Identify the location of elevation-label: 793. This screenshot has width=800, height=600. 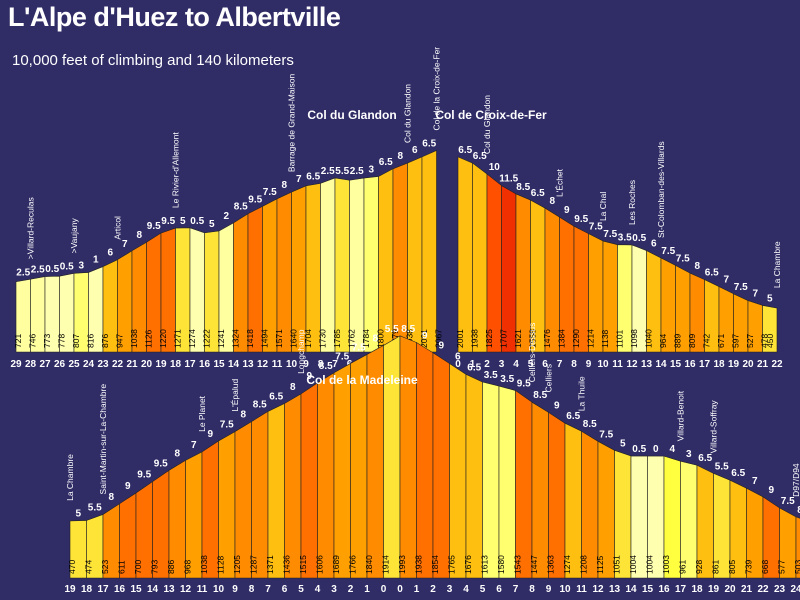
(155, 567).